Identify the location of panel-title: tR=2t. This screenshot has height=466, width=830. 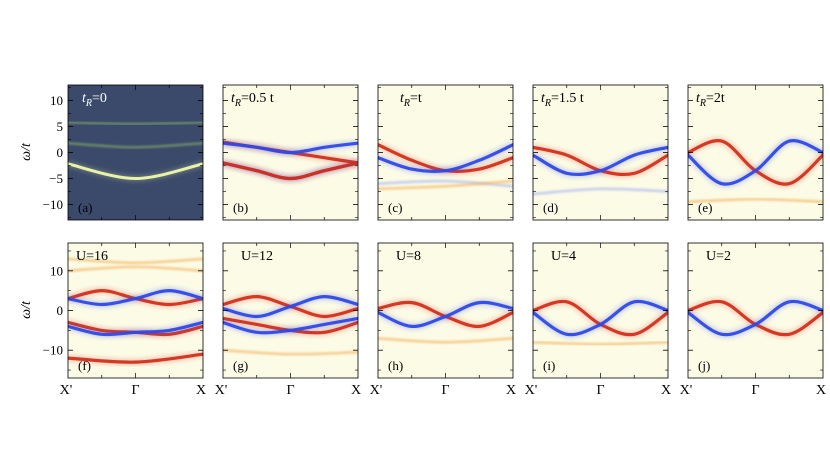
(710, 100).